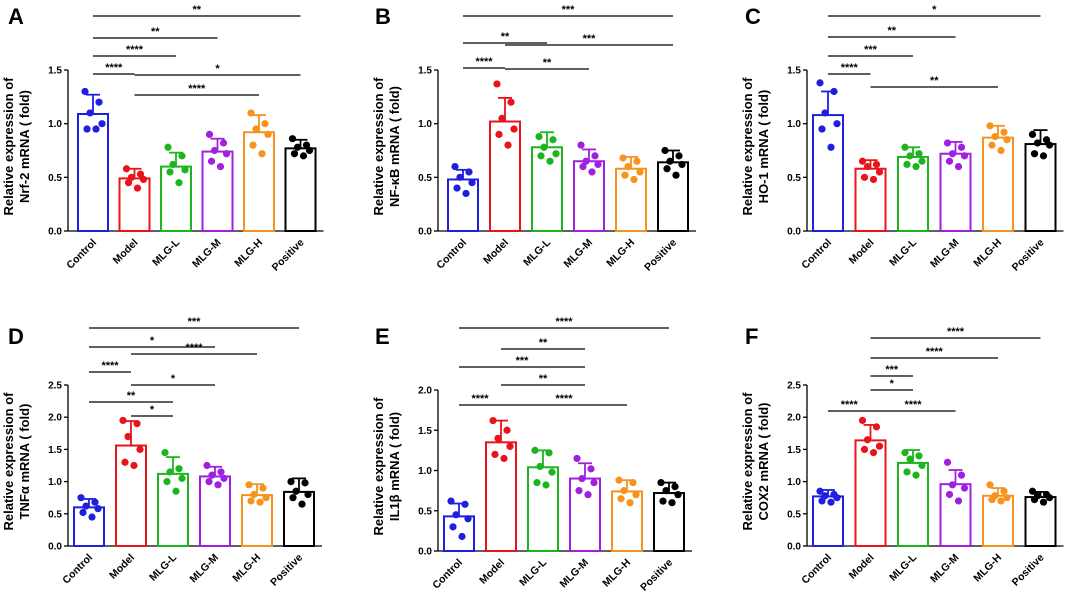  Describe the element at coordinates (794, 514) in the screenshot. I see `y-tick-label: 0.5` at that location.